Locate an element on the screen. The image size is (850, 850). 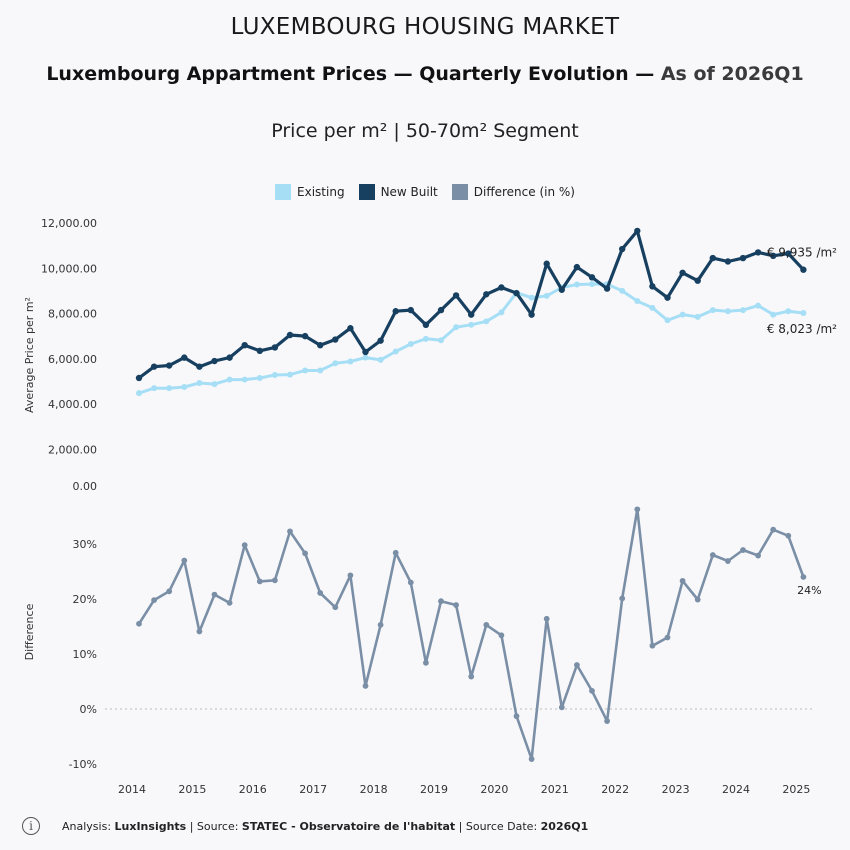
x-tick-label: 2025 is located at coordinates (796, 789).